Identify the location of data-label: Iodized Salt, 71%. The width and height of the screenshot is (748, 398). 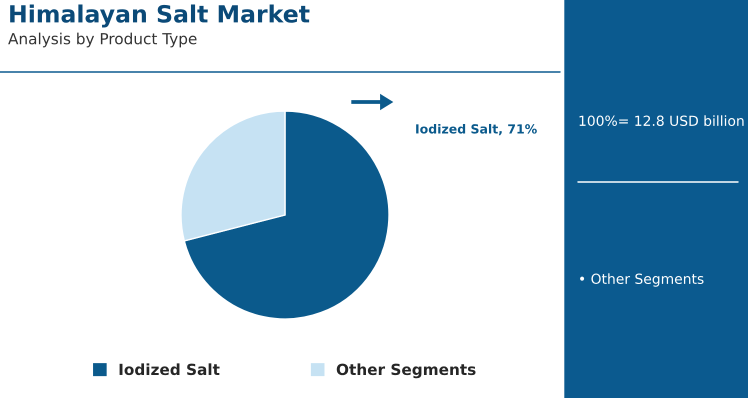
(476, 130).